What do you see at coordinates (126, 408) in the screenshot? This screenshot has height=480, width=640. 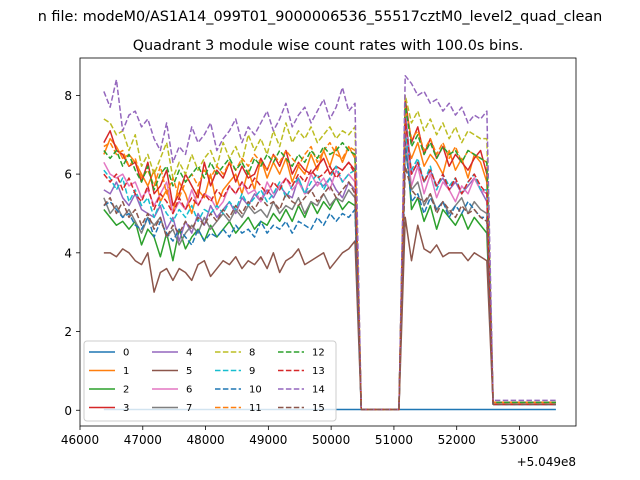 I see `legend-label: 3` at bounding box center [126, 408].